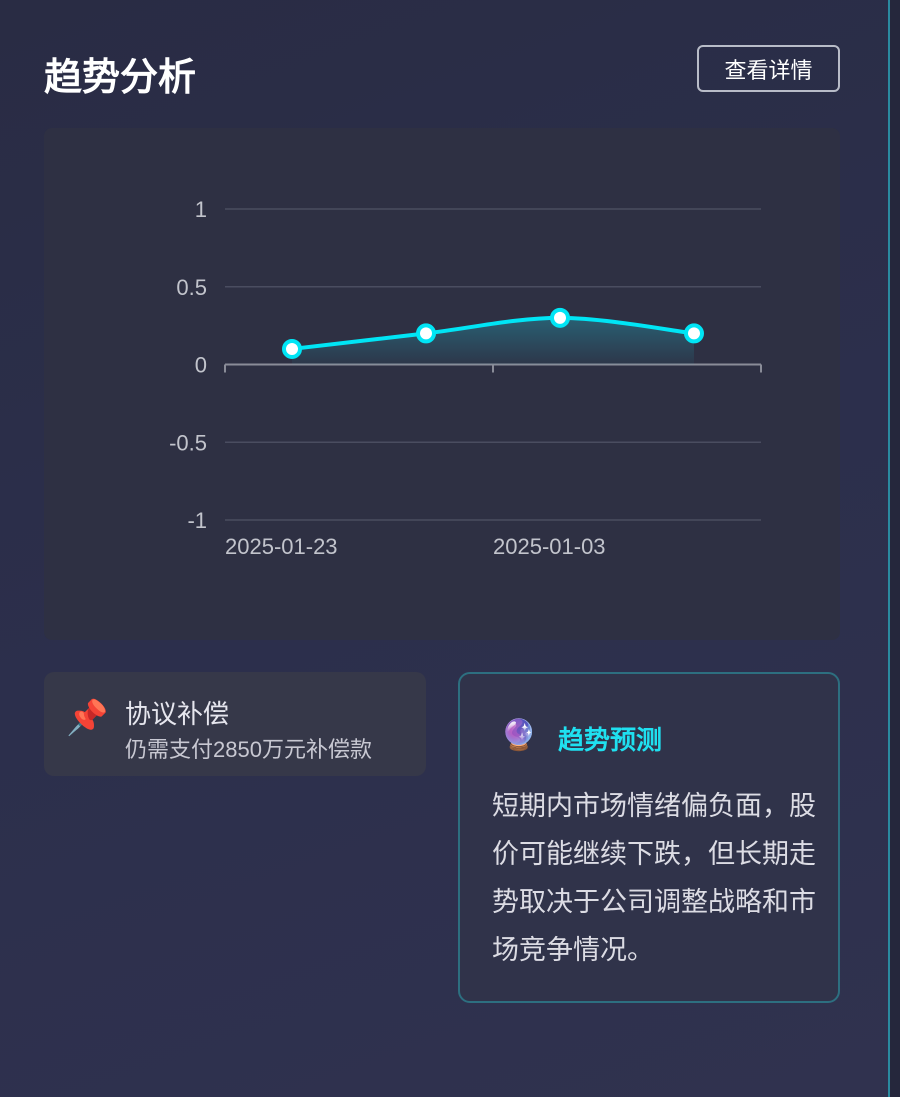 This screenshot has height=1097, width=900. What do you see at coordinates (177, 714) in the screenshot?
I see `compensation-title: 协议补偿` at bounding box center [177, 714].